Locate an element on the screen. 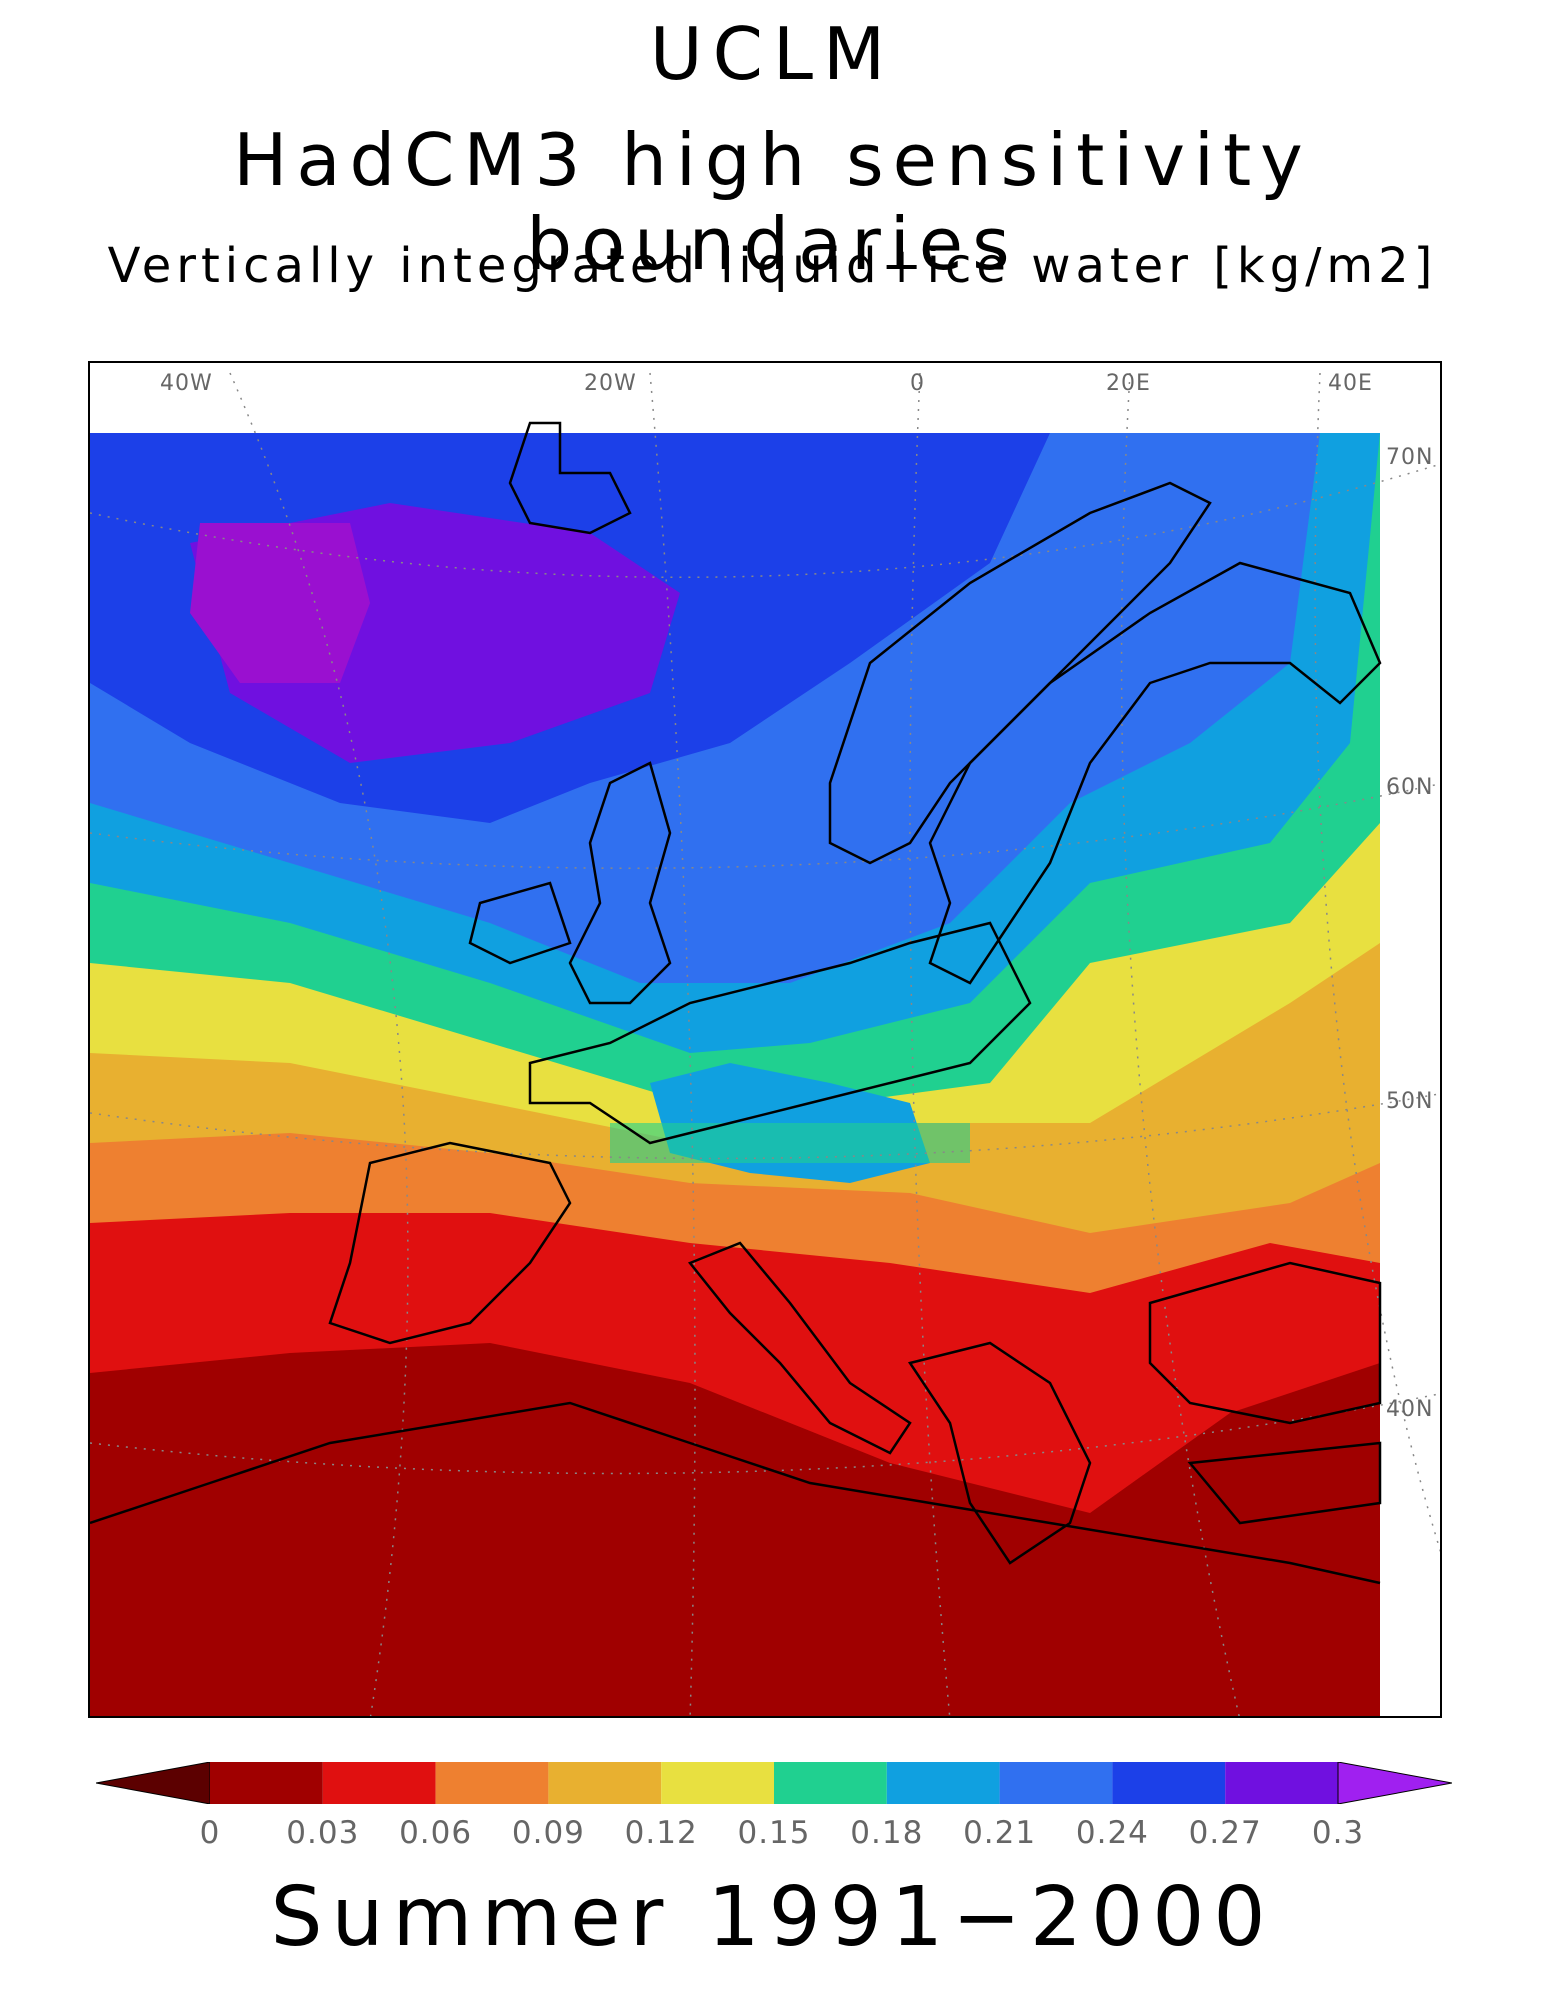 The height and width of the screenshot is (2000, 1545). colorbar-tick-label: 0.06 is located at coordinates (436, 1833).